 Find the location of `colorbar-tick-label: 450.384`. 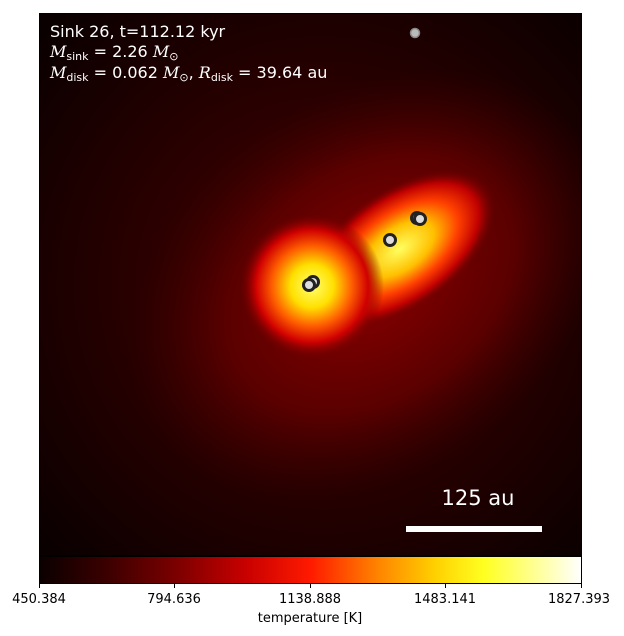

colorbar-tick-label: 450.384 is located at coordinates (39, 599).